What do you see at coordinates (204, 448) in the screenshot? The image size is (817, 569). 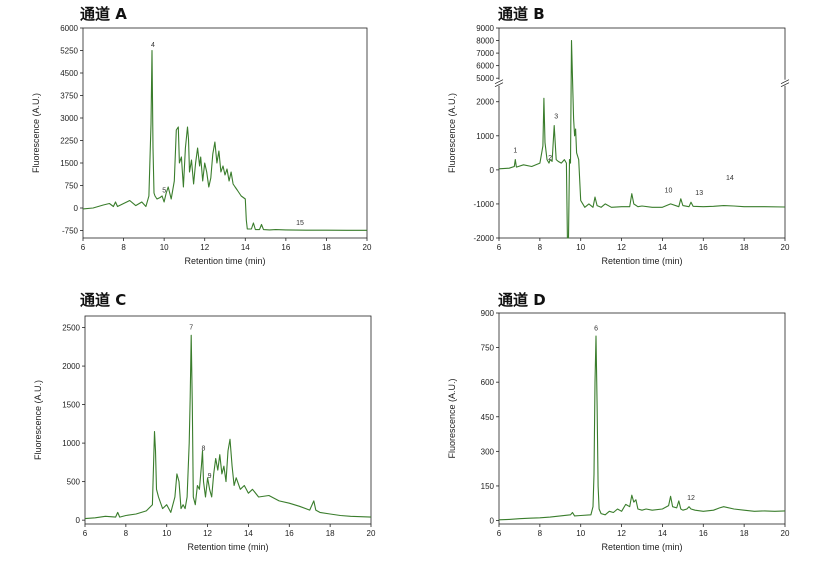 I see `peak-label: 8` at bounding box center [204, 448].